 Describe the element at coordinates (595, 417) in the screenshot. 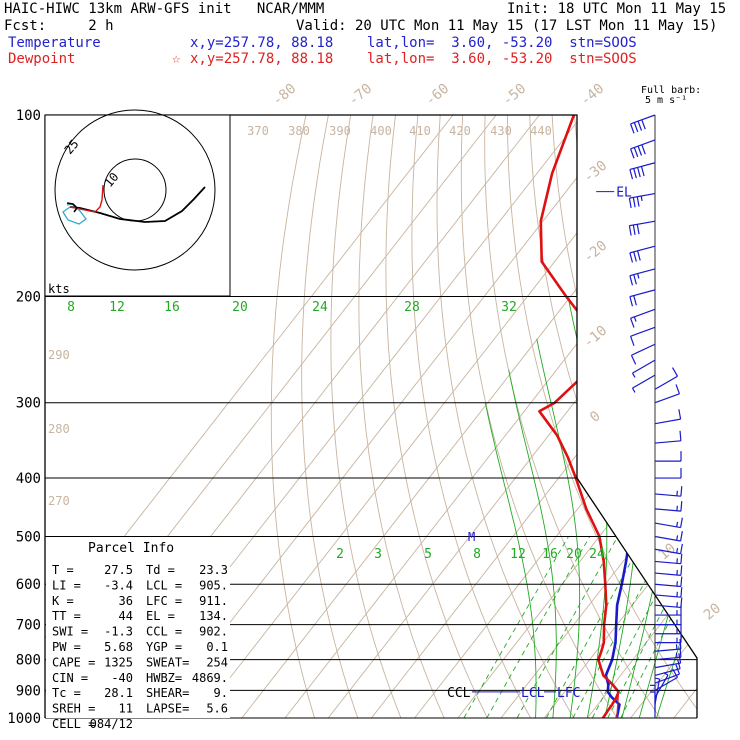

I see `isotherm-label: 0` at that location.